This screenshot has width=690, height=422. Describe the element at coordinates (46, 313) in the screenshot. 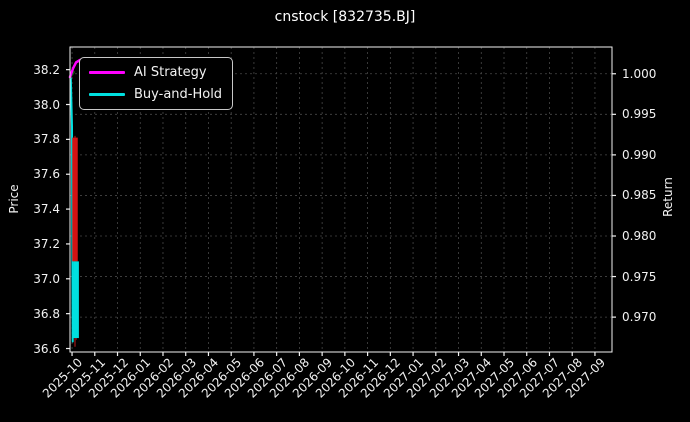

I see `price-tick-label: 36.8` at that location.